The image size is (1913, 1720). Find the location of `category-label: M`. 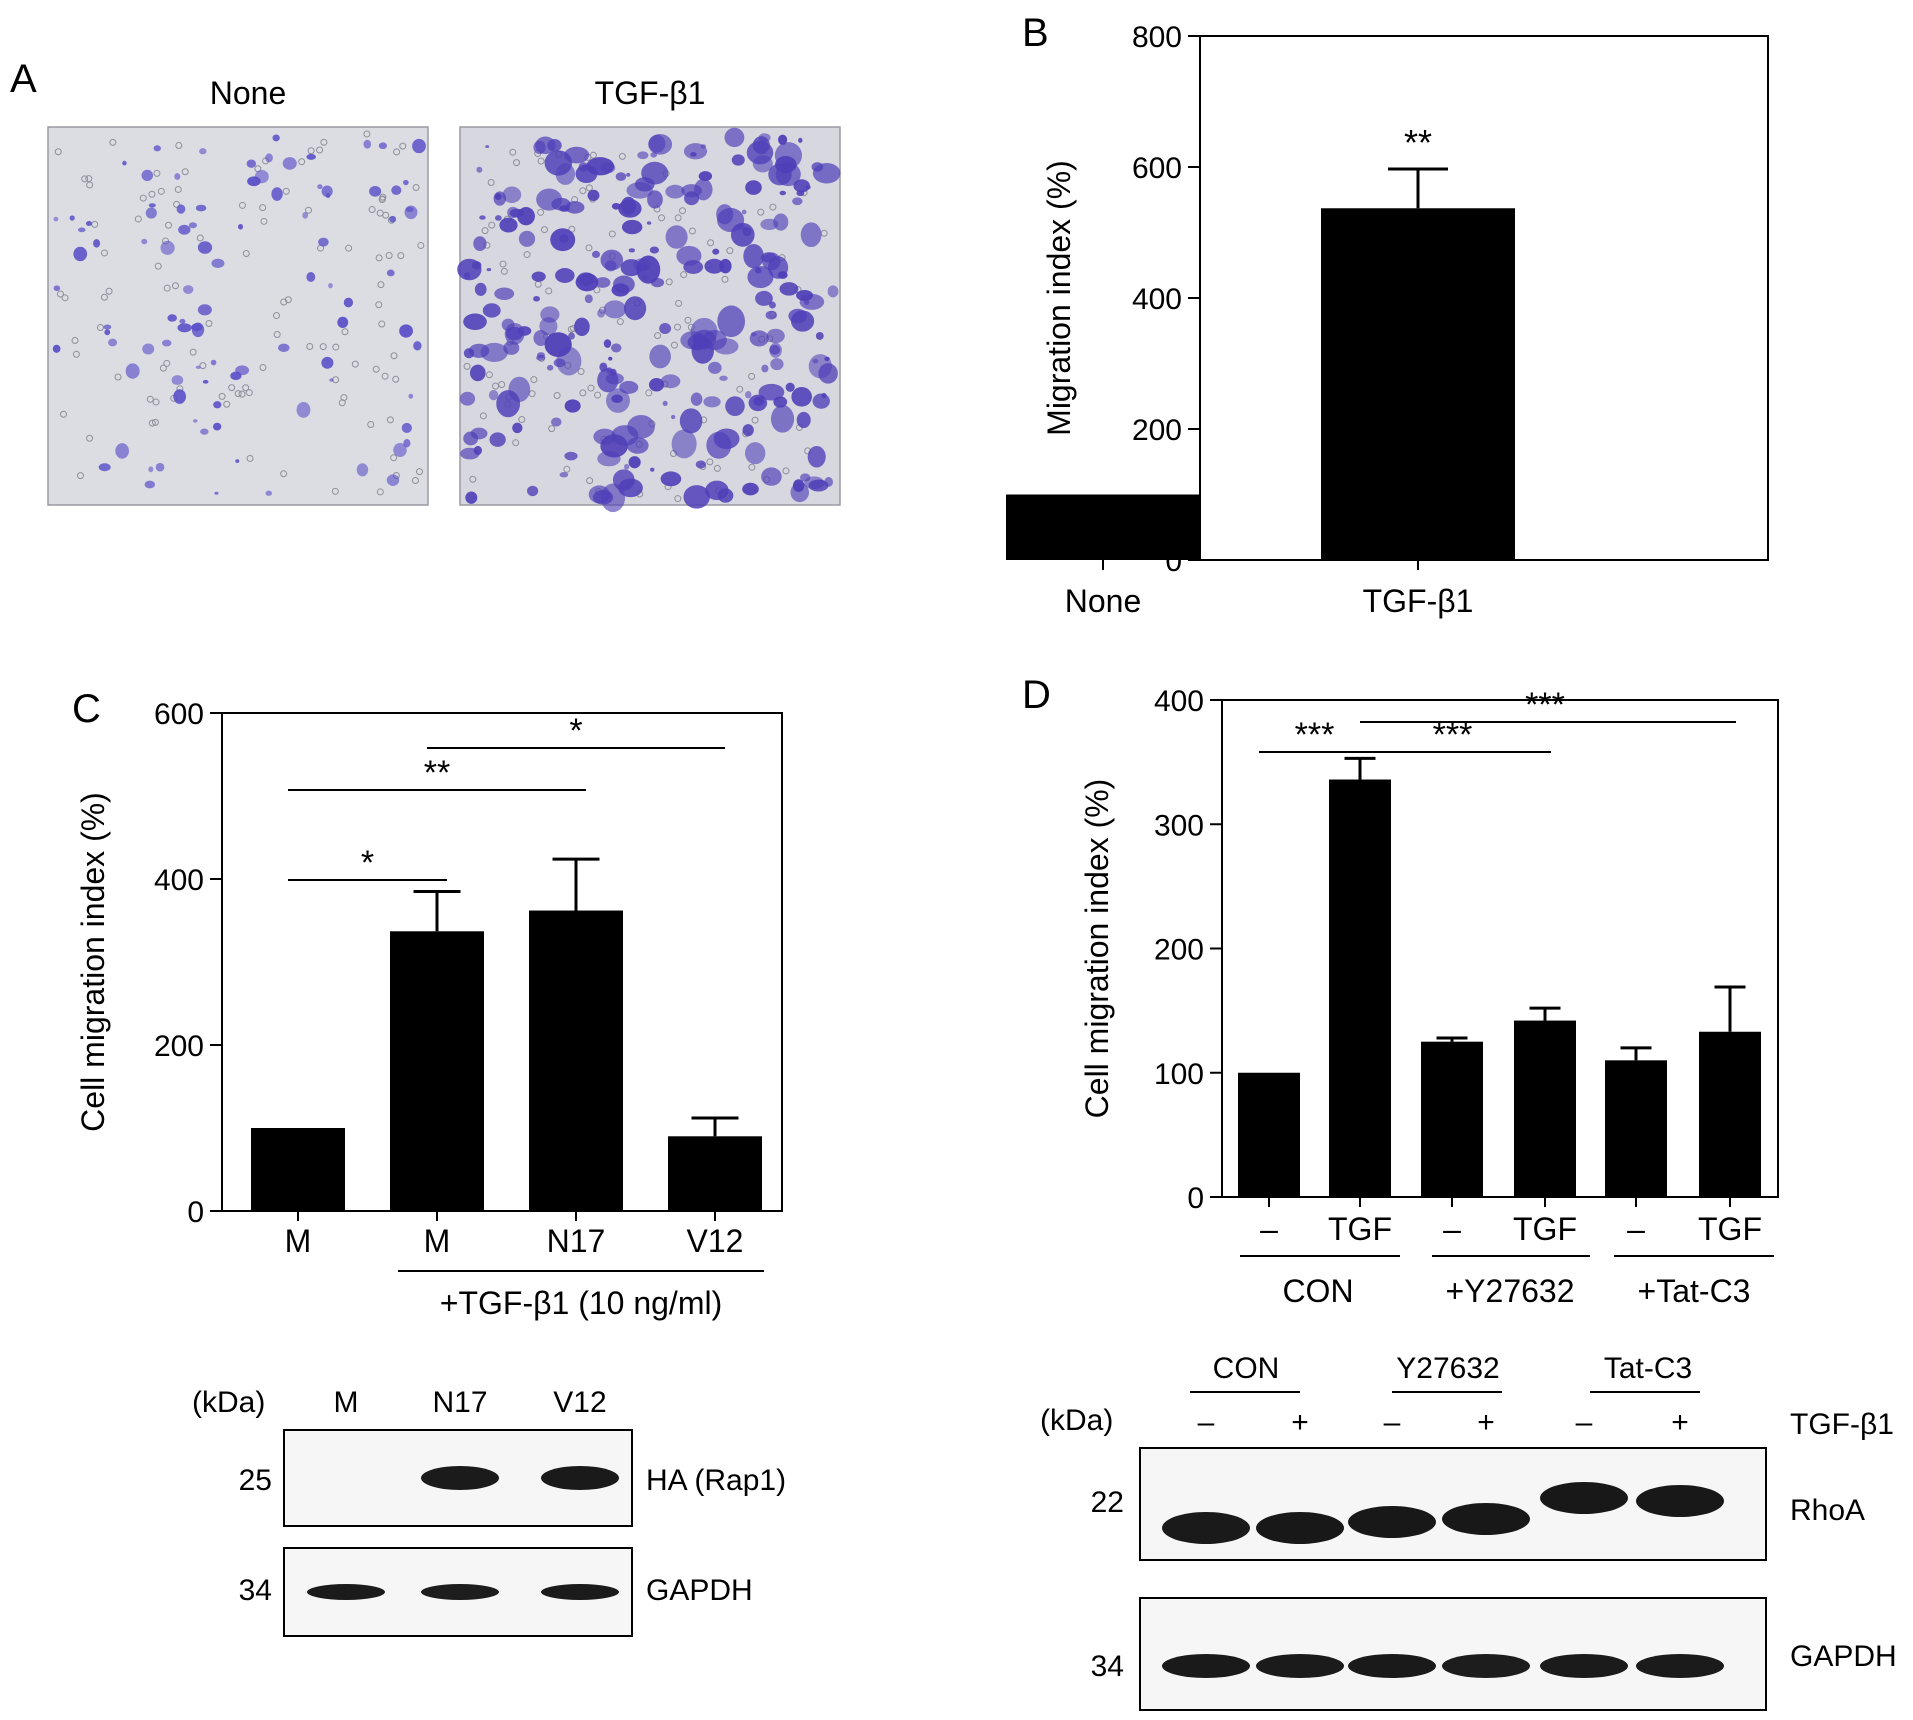

category-label: M is located at coordinates (437, 1241).